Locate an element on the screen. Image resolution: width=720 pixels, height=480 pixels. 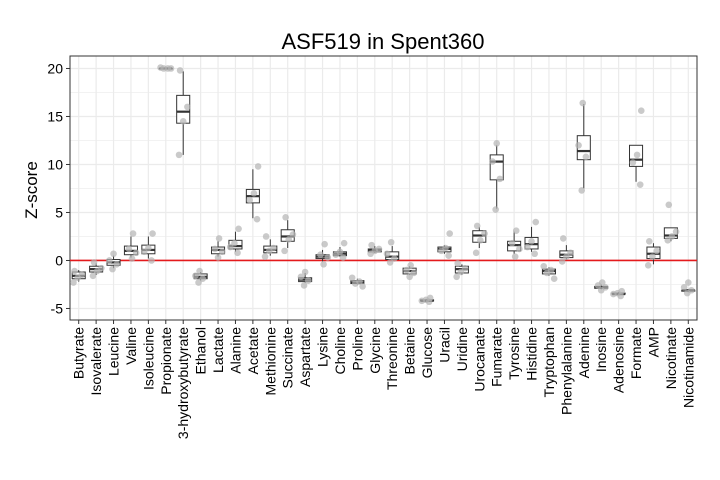
x-tick-label: Glycine is located at coordinates (375, 350).